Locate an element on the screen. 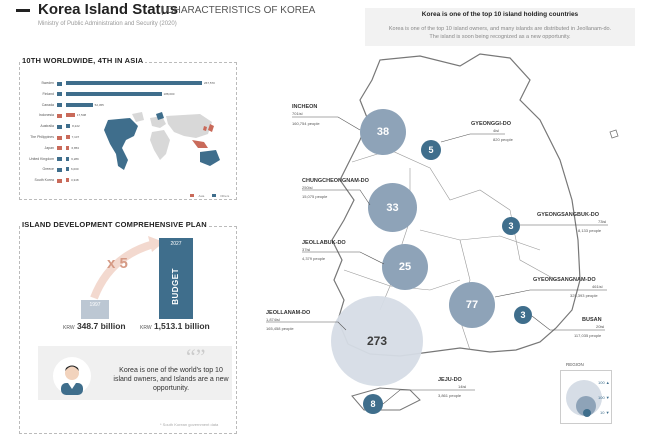 Image resolution: width=650 pixels, height=434 pixels. stat-gyeongbuk-islands: 73isl is located at coordinates (602, 221).